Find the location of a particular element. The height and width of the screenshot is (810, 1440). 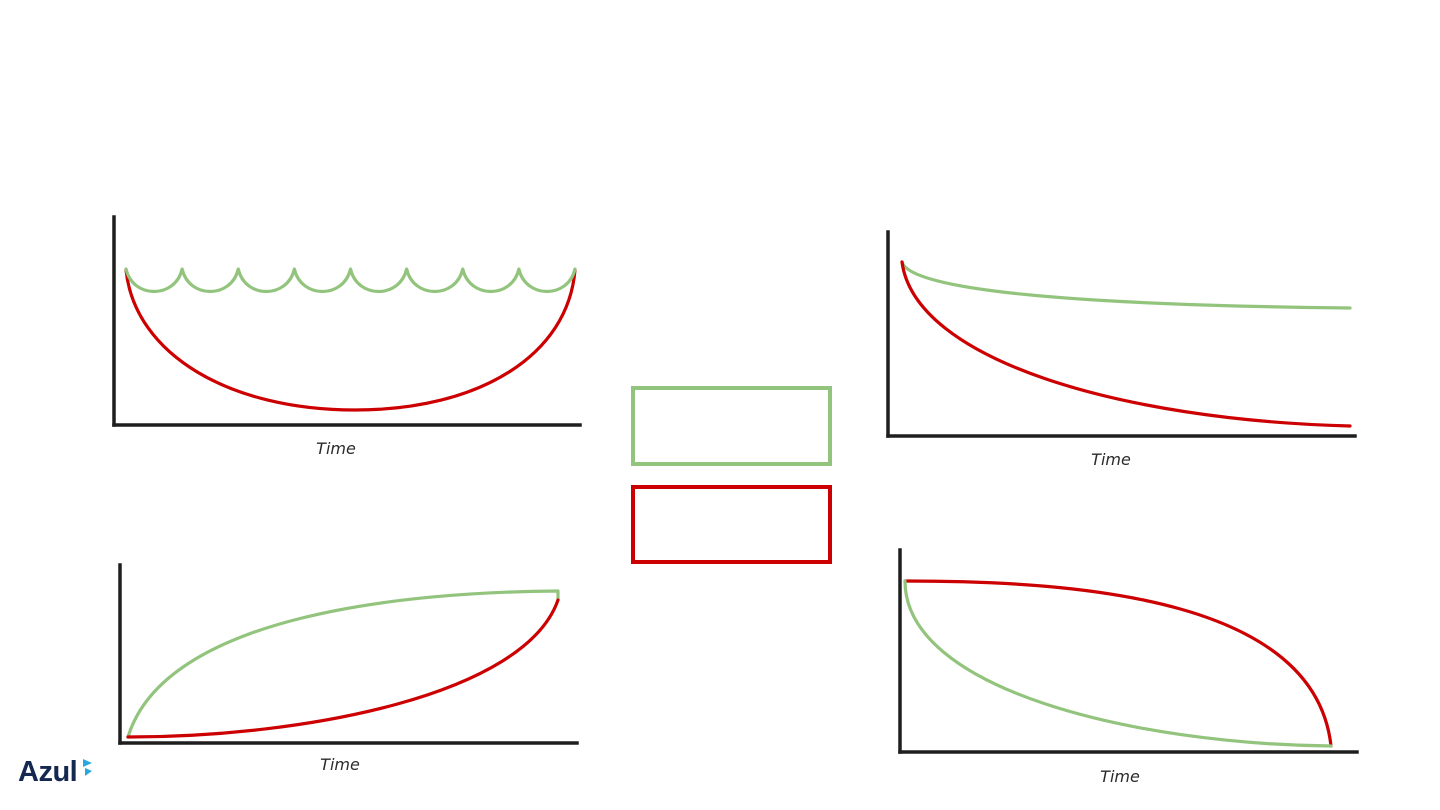

chart-bottom-right: Time is located at coordinates (1128, 667).